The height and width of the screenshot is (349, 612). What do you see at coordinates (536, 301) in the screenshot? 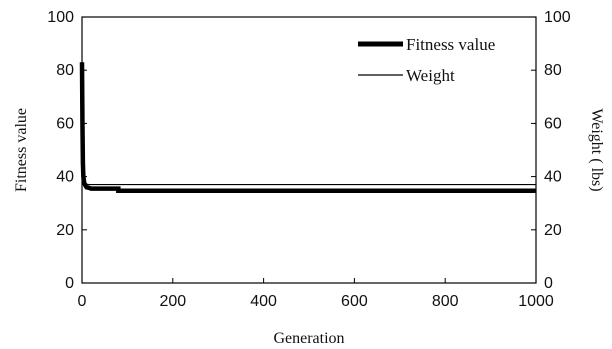
I see `x-tick-label: 1000` at bounding box center [536, 301].